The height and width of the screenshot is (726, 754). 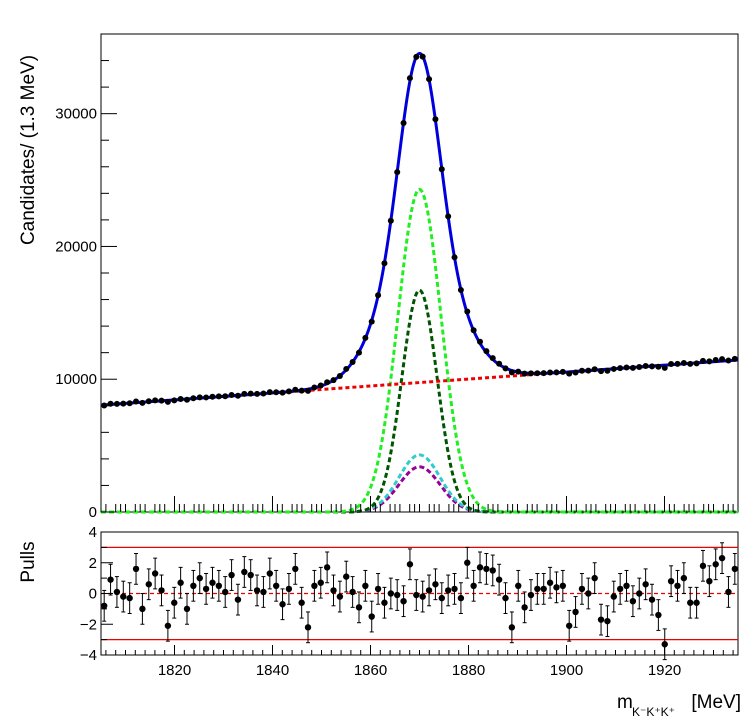 I want to click on pulls-y-tick-label: 2, so click(x=93, y=563).